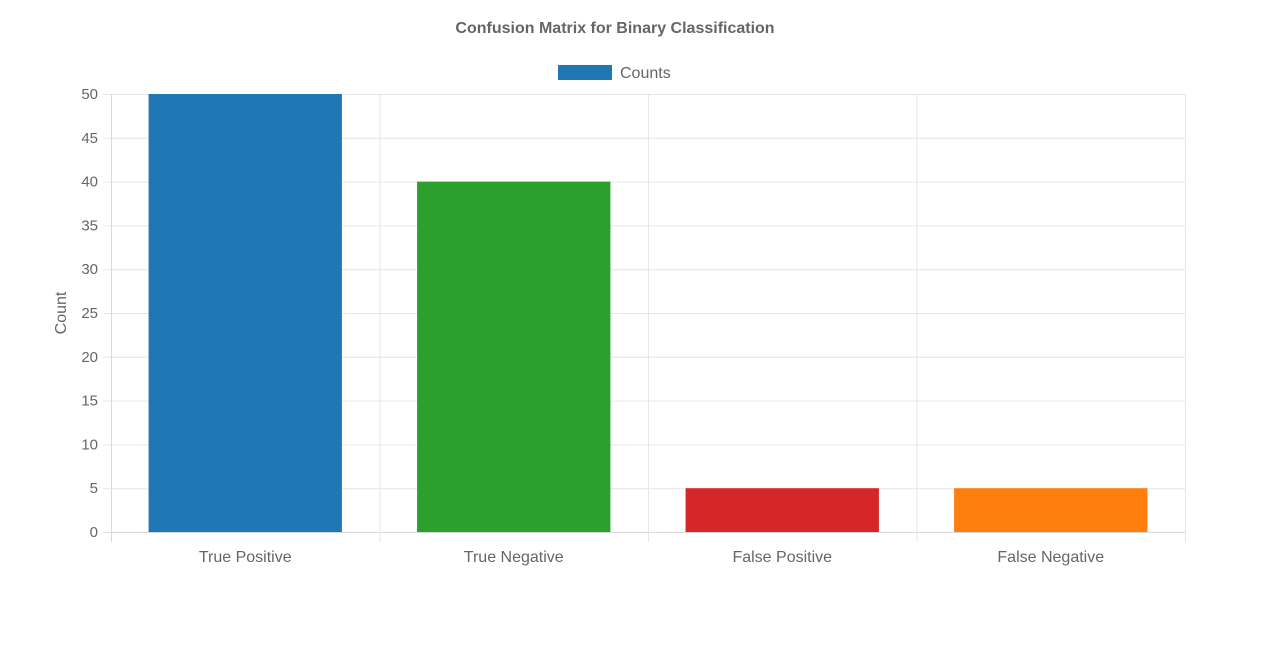 Image resolution: width=1278 pixels, height=657 pixels. I want to click on y-tick-label: 40, so click(89, 182).